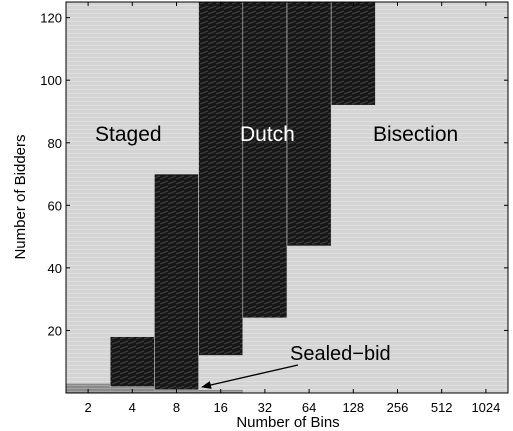 Image resolution: width=513 pixels, height=431 pixels. Describe the element at coordinates (128, 134) in the screenshot. I see `staged-region-label: Staged` at that location.